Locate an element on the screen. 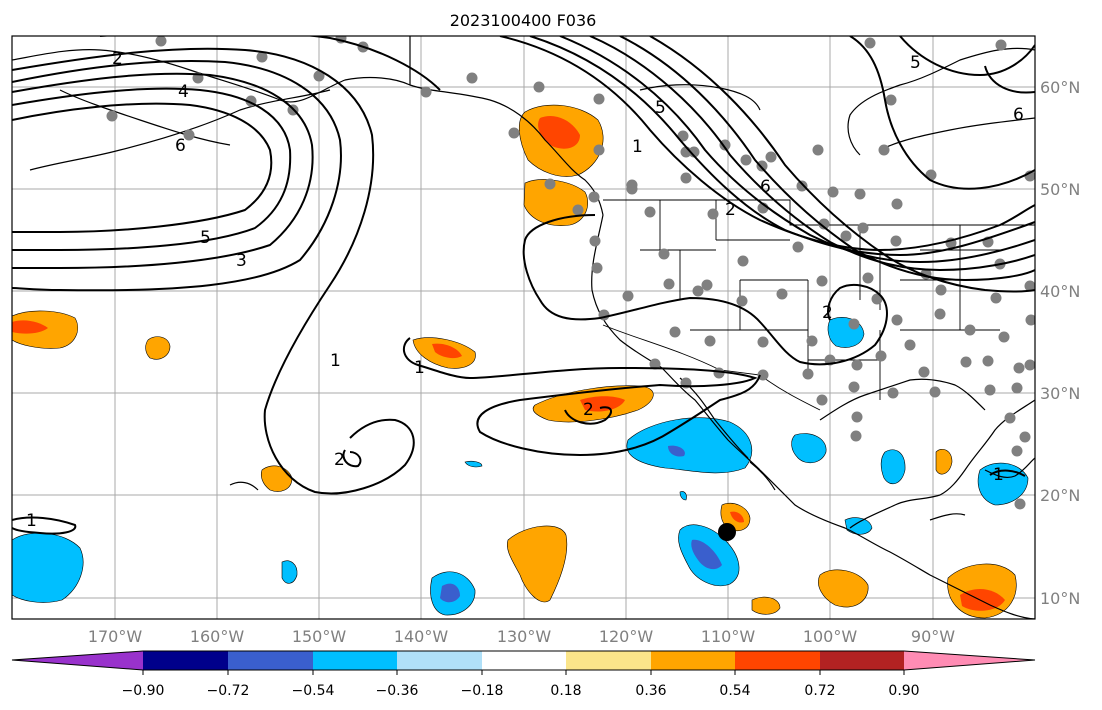  longitude-tick: 170°W is located at coordinates (115, 636).